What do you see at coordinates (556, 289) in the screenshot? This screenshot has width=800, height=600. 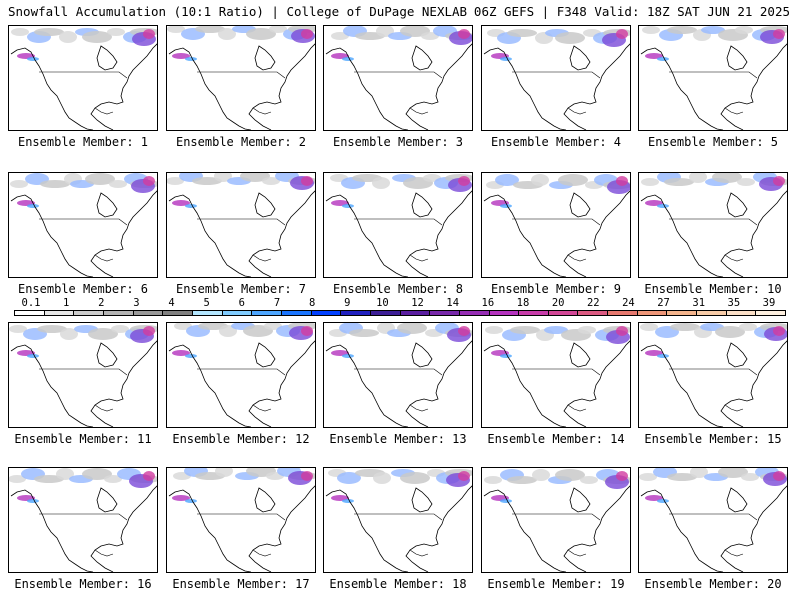 I see `panel-label: Ensemble Member: 9` at bounding box center [556, 289].